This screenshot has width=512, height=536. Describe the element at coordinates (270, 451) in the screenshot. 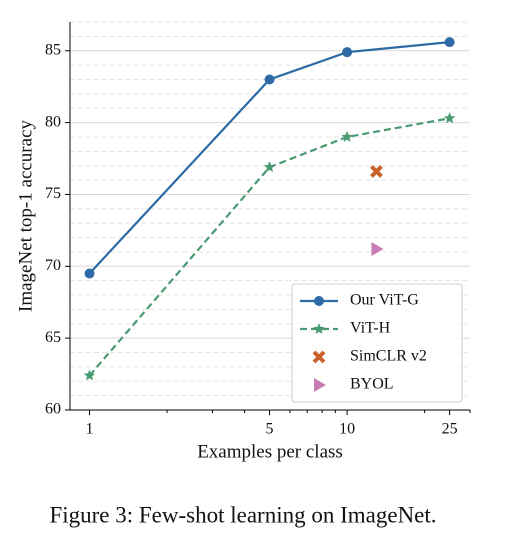

I see `x-axis-label: Examples per class` at that location.